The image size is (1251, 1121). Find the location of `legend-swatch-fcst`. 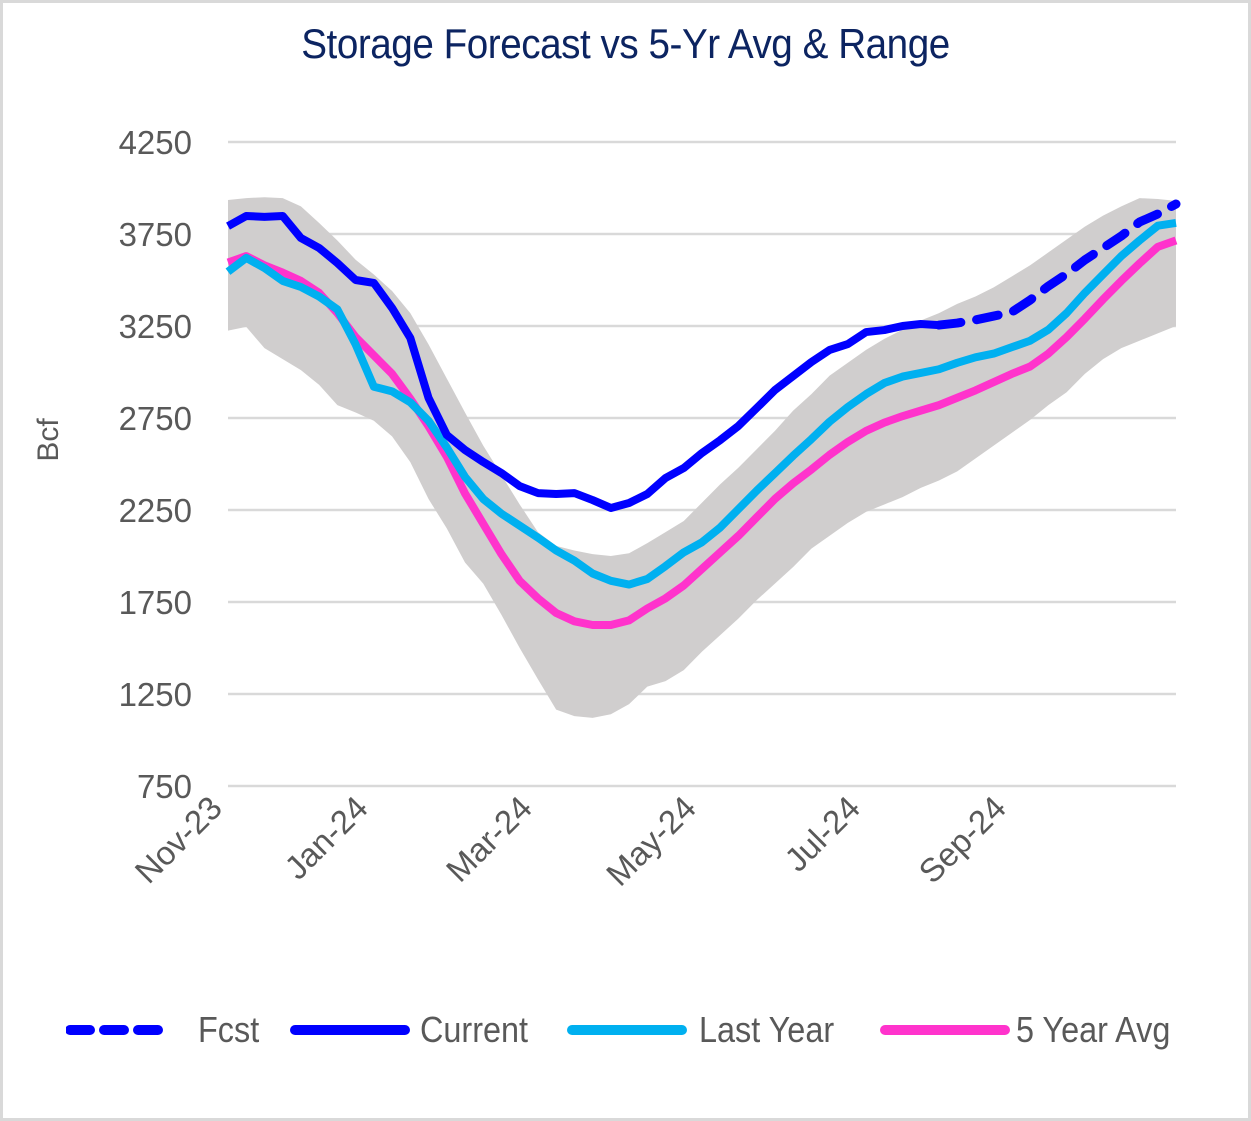

legend-swatch-fcst is located at coordinates (121, 1030).